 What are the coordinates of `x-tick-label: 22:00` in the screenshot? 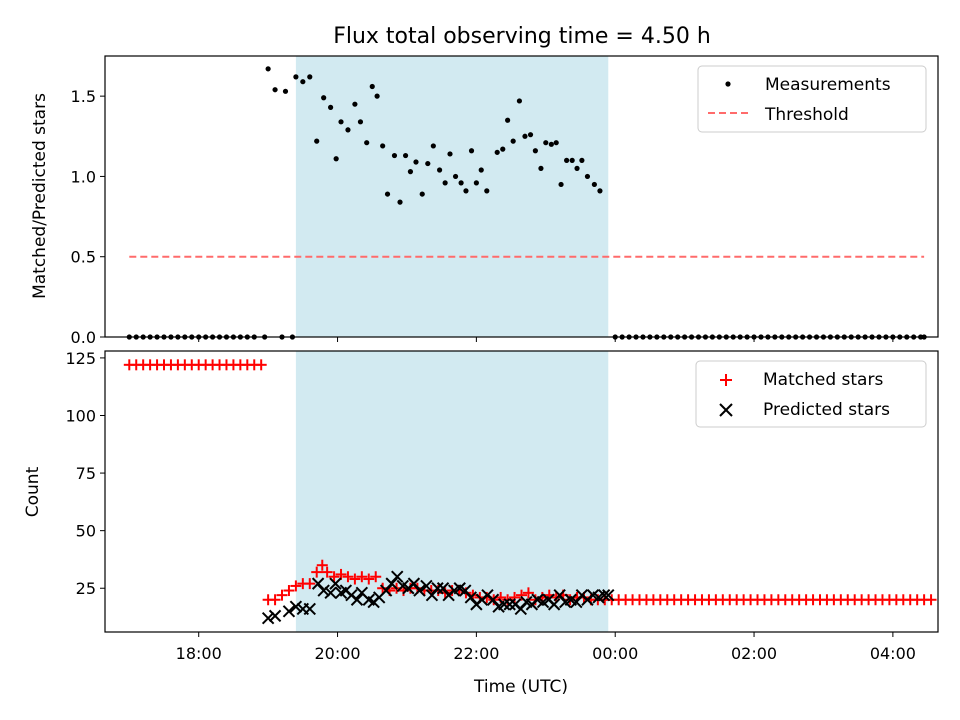 It's located at (476, 653).